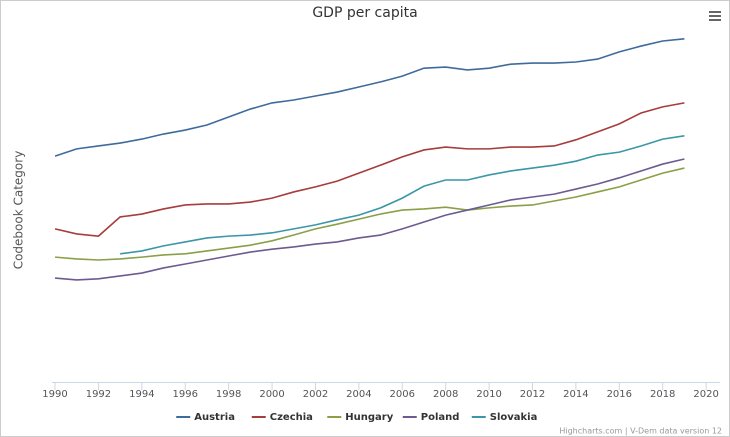  Describe the element at coordinates (358, 394) in the screenshot. I see `x-tick-label: 2004` at that location.